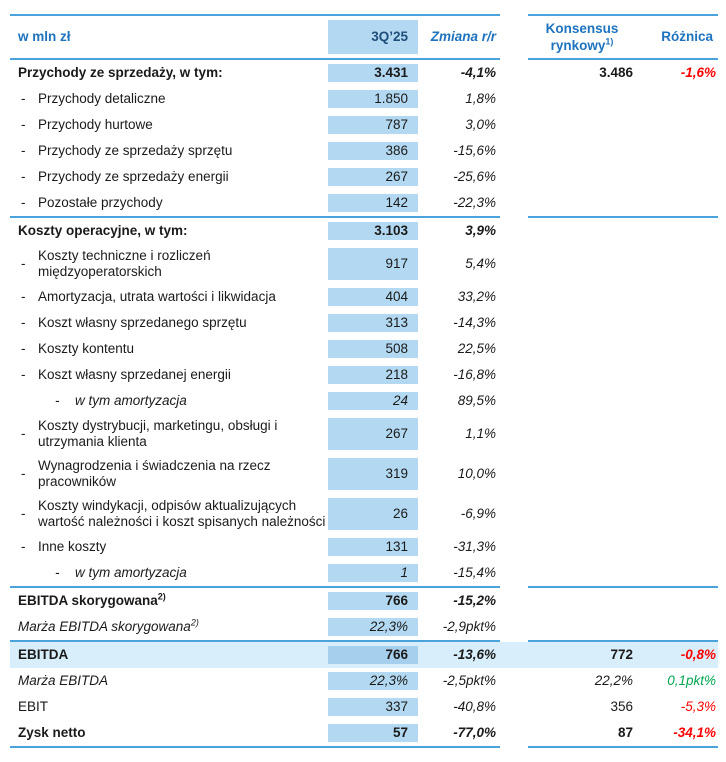 Image resolution: width=726 pixels, height=762 pixels. Describe the element at coordinates (364, 99) in the screenshot. I see `table-row: - Przychody detaliczne 1.850 1,8%` at that location.